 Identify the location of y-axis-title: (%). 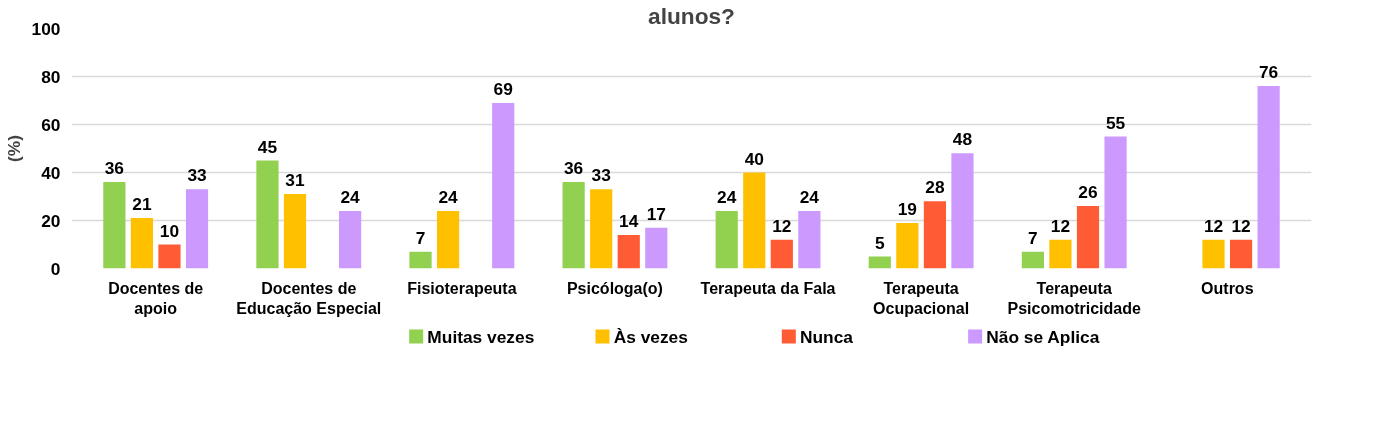
(13, 148).